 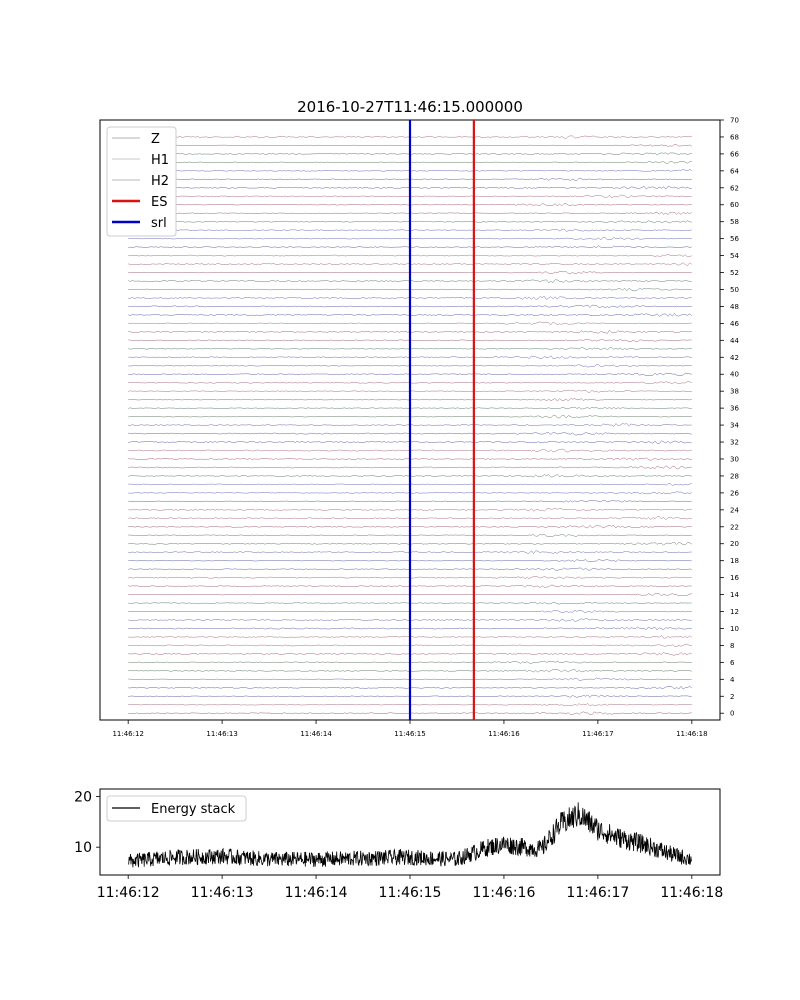 I want to click on y-axis-bottom: 10 20, so click(x=87, y=823).